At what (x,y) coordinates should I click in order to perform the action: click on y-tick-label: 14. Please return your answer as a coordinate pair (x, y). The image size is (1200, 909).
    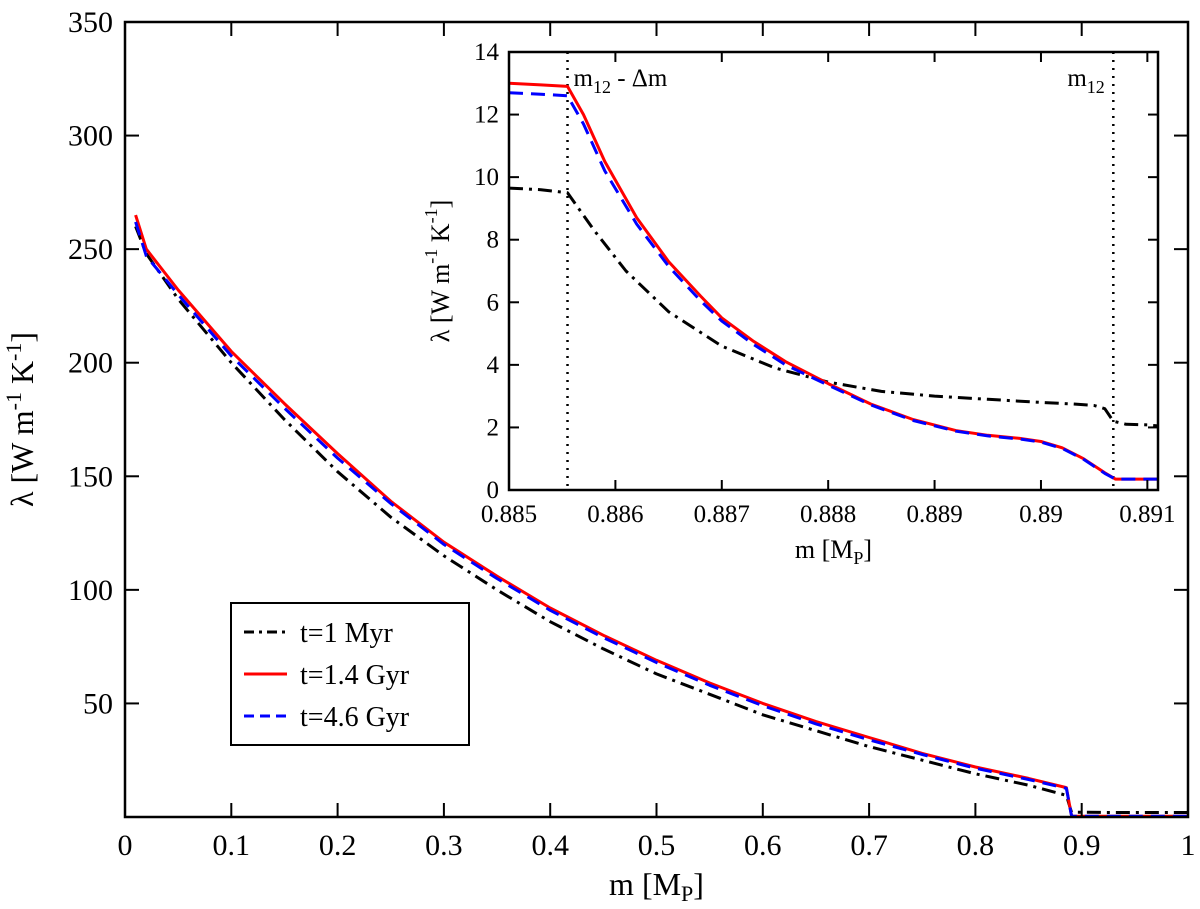
    Looking at the image, I should click on (487, 52).